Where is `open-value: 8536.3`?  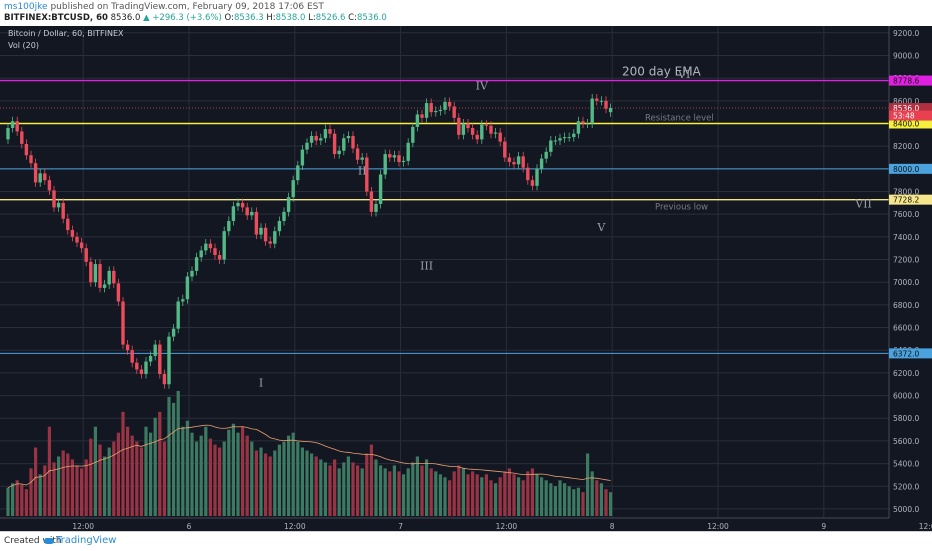 open-value: 8536.3 is located at coordinates (248, 18).